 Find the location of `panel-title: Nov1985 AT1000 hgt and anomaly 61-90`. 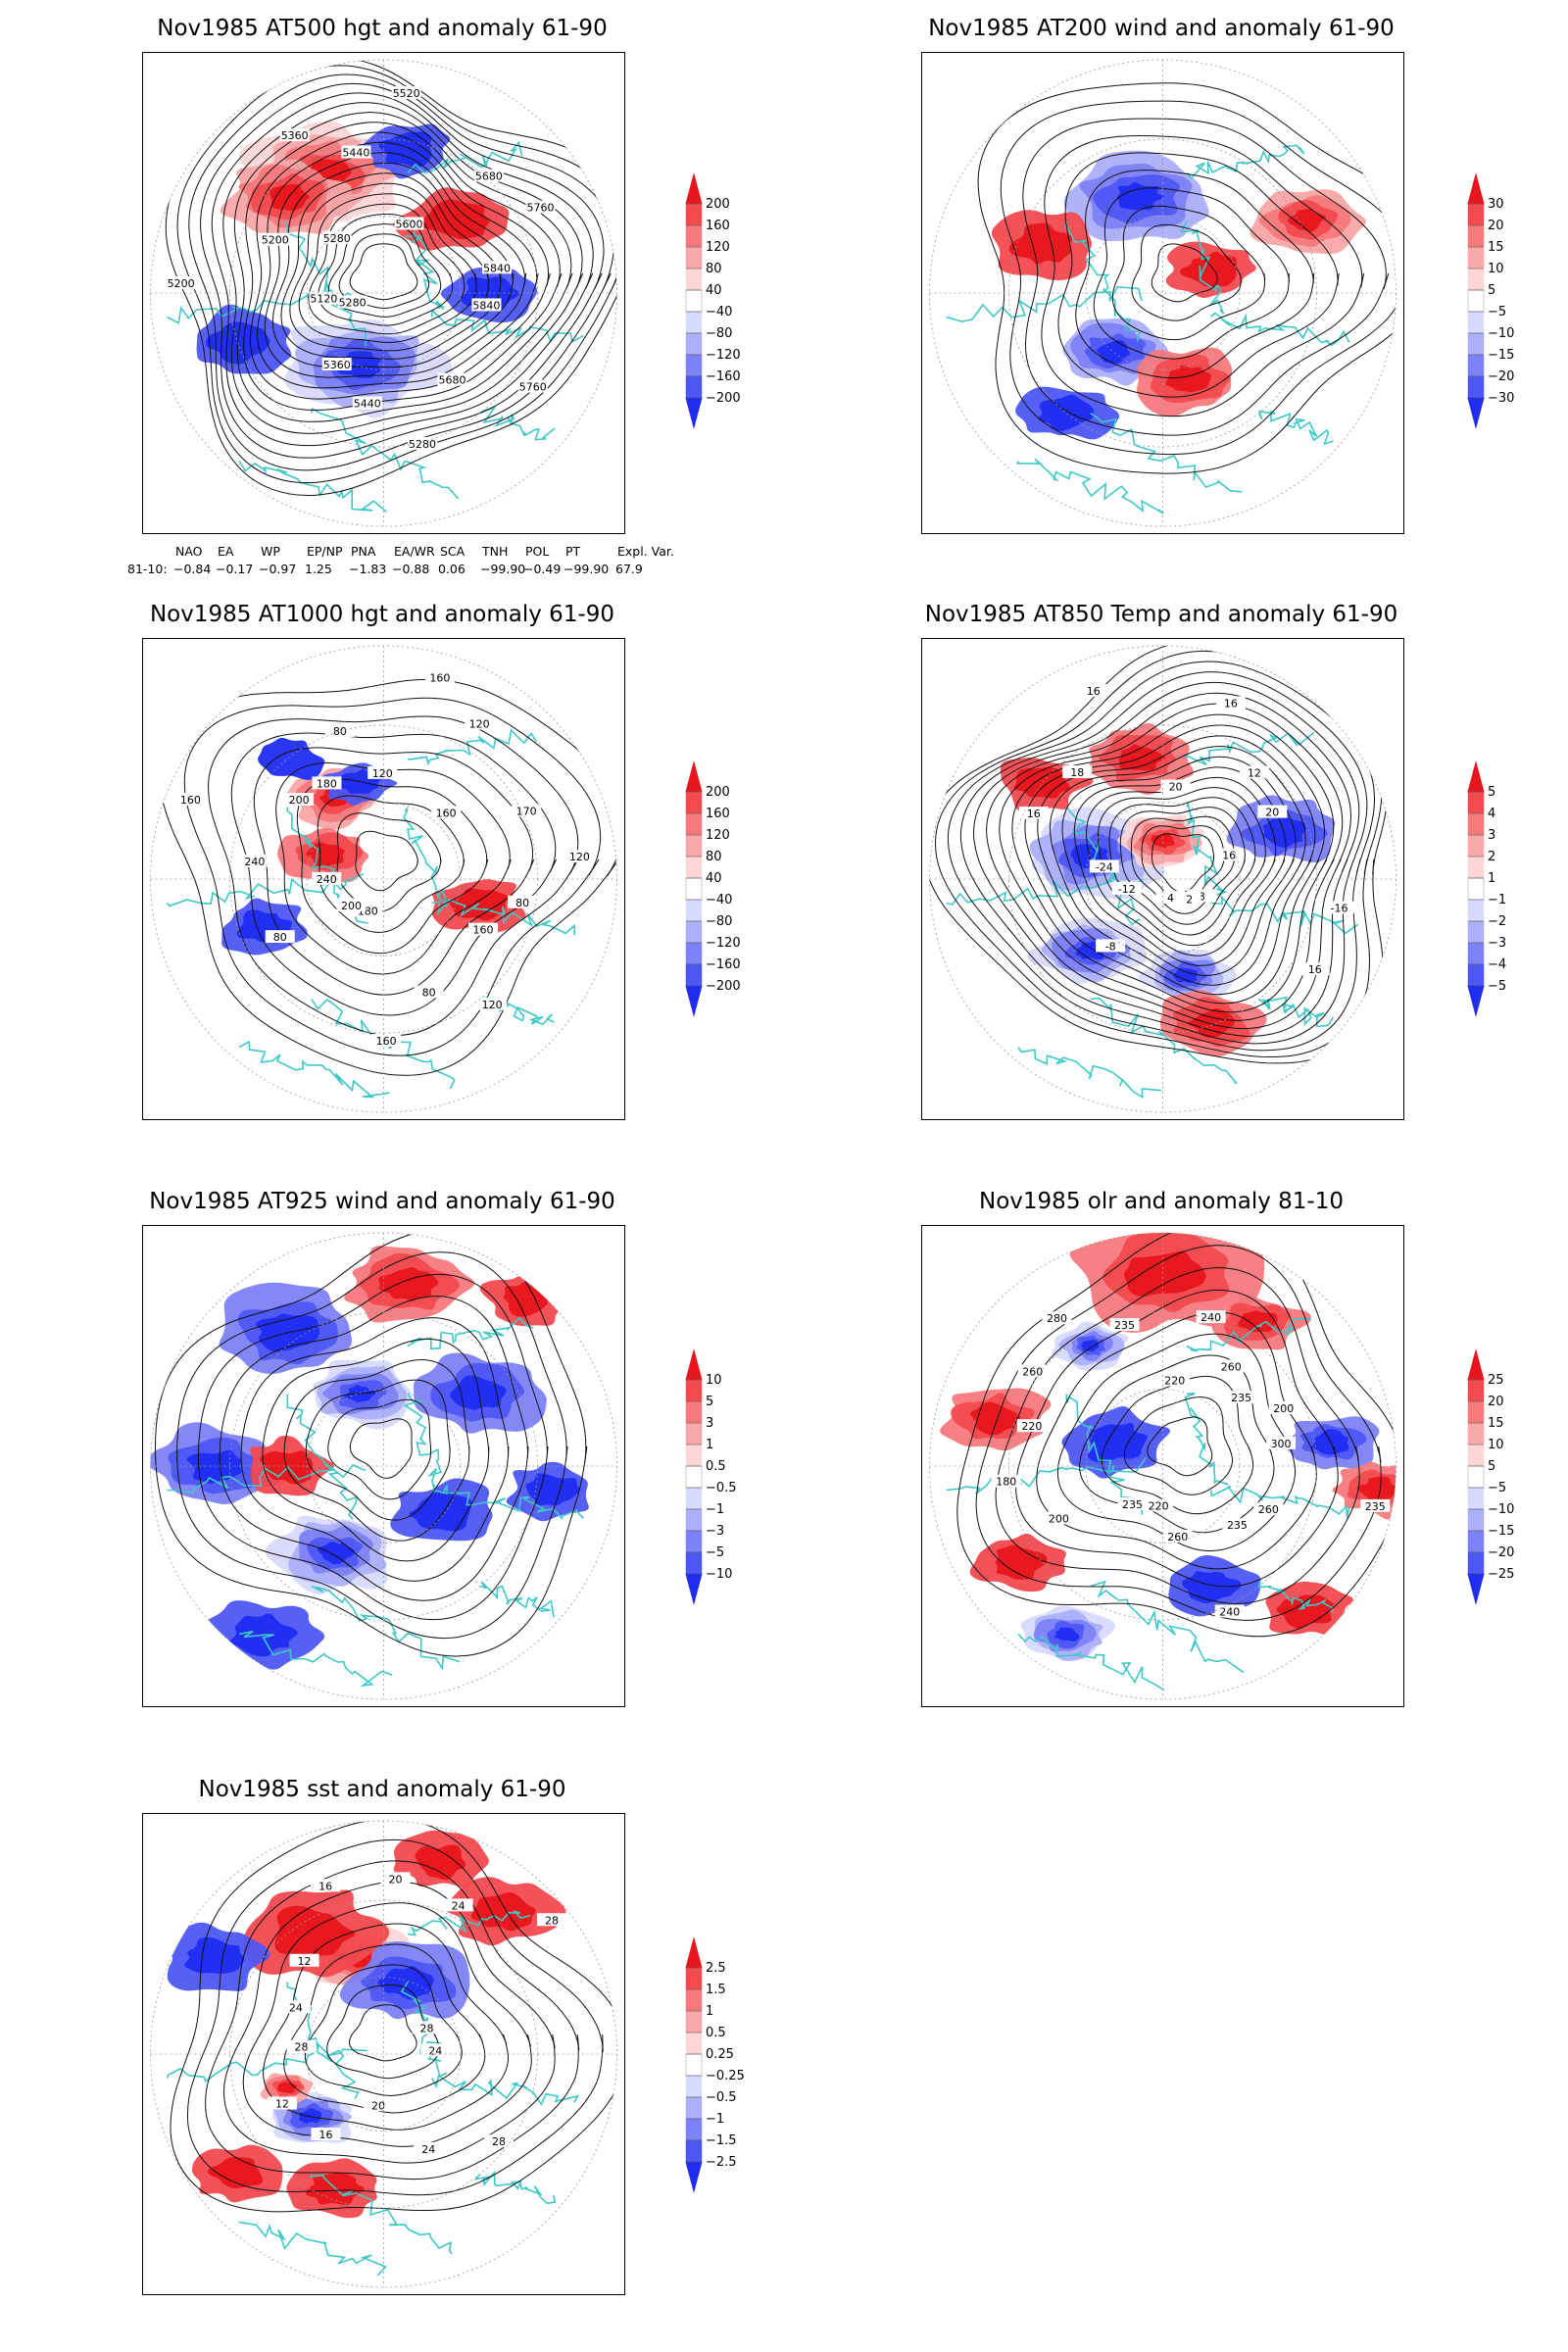

panel-title: Nov1985 AT1000 hgt and anomaly 61-90 is located at coordinates (382, 614).